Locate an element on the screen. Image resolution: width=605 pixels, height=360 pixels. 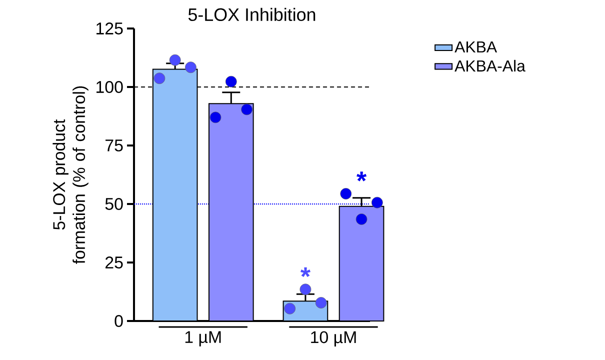
y-axis-title: 5-LOX product formation (% of control) is located at coordinates (70, 175).